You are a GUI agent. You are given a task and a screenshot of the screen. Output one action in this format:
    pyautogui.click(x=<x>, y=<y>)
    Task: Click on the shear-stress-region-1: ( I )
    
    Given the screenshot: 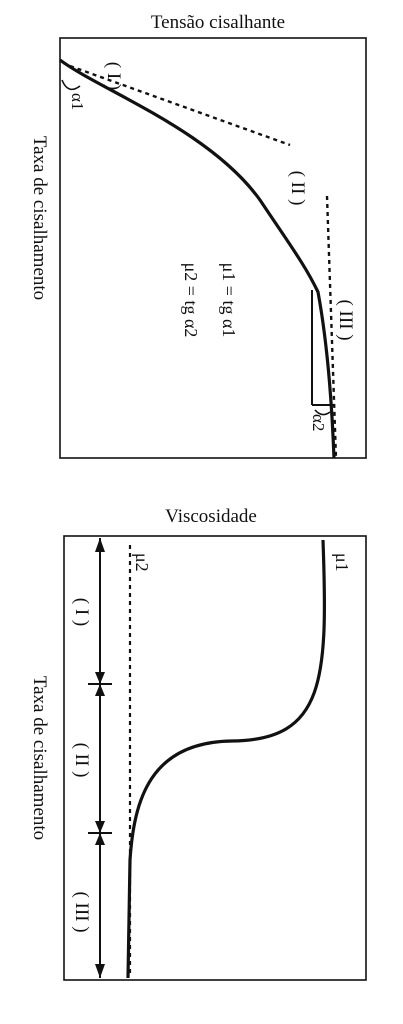 What is the action you would take?
    pyautogui.click(x=113, y=76)
    